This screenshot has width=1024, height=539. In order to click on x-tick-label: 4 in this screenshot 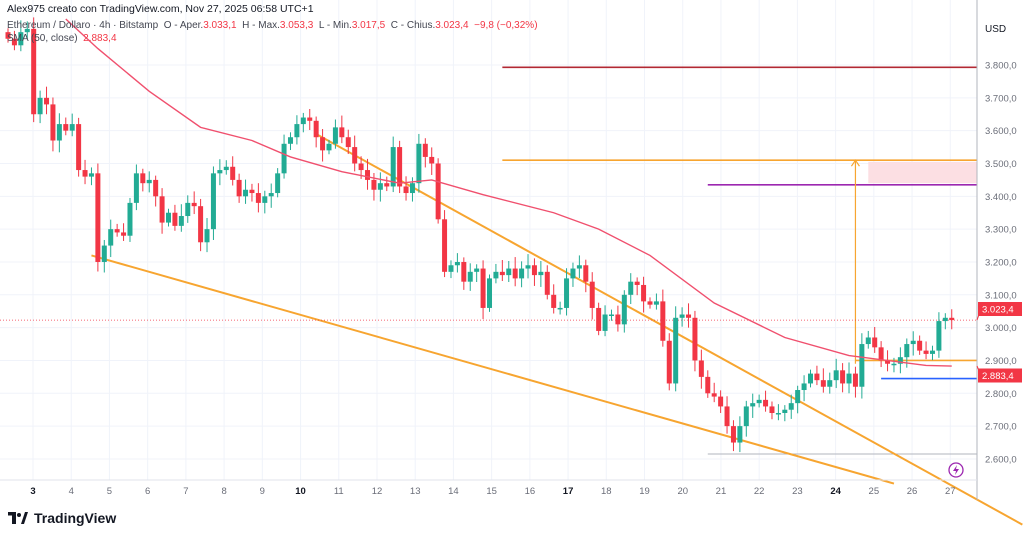, I will do `click(71, 491)`.